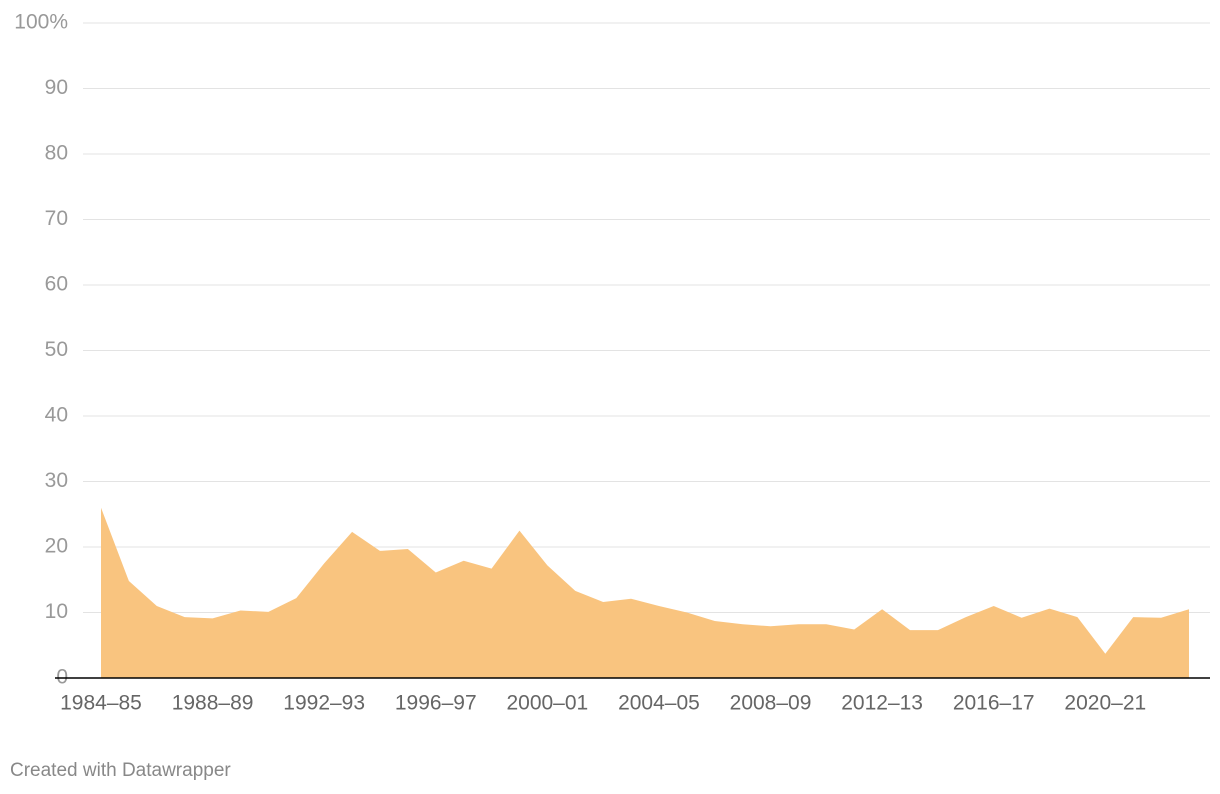 The height and width of the screenshot is (794, 1220). I want to click on x-tick-label: 1996–97, so click(436, 703).